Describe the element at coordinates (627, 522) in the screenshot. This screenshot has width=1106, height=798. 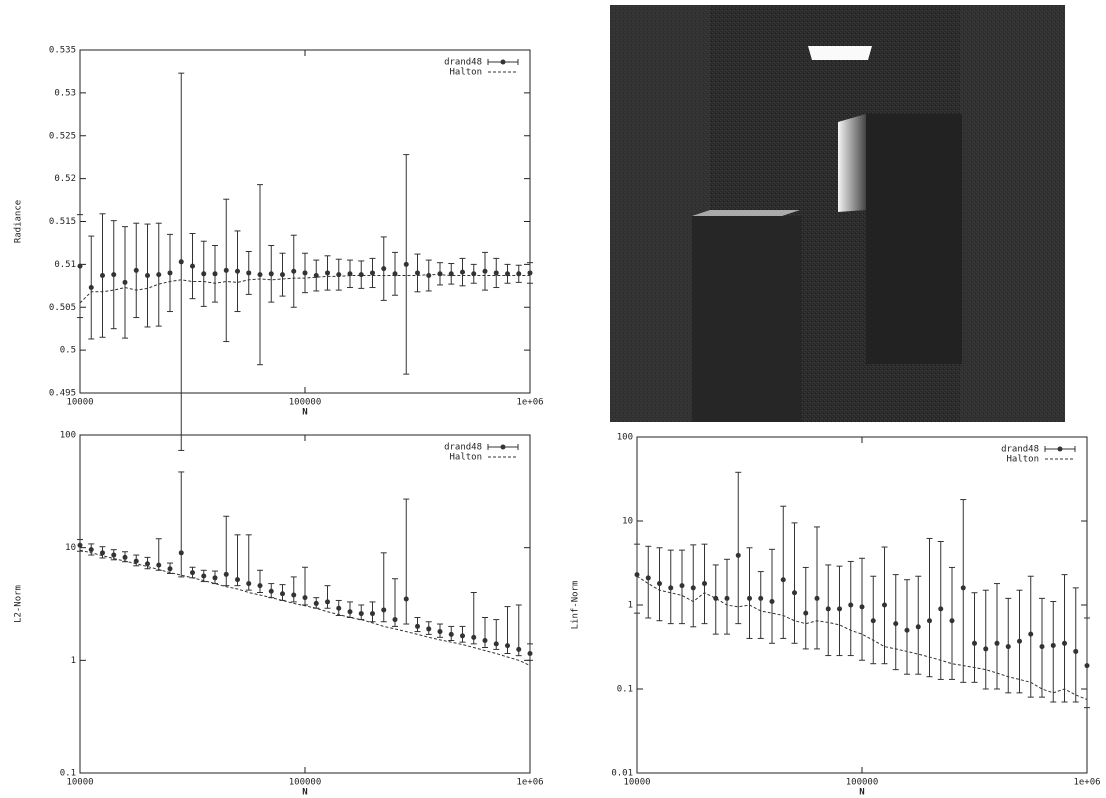
I see `y-tick-label: 10` at that location.